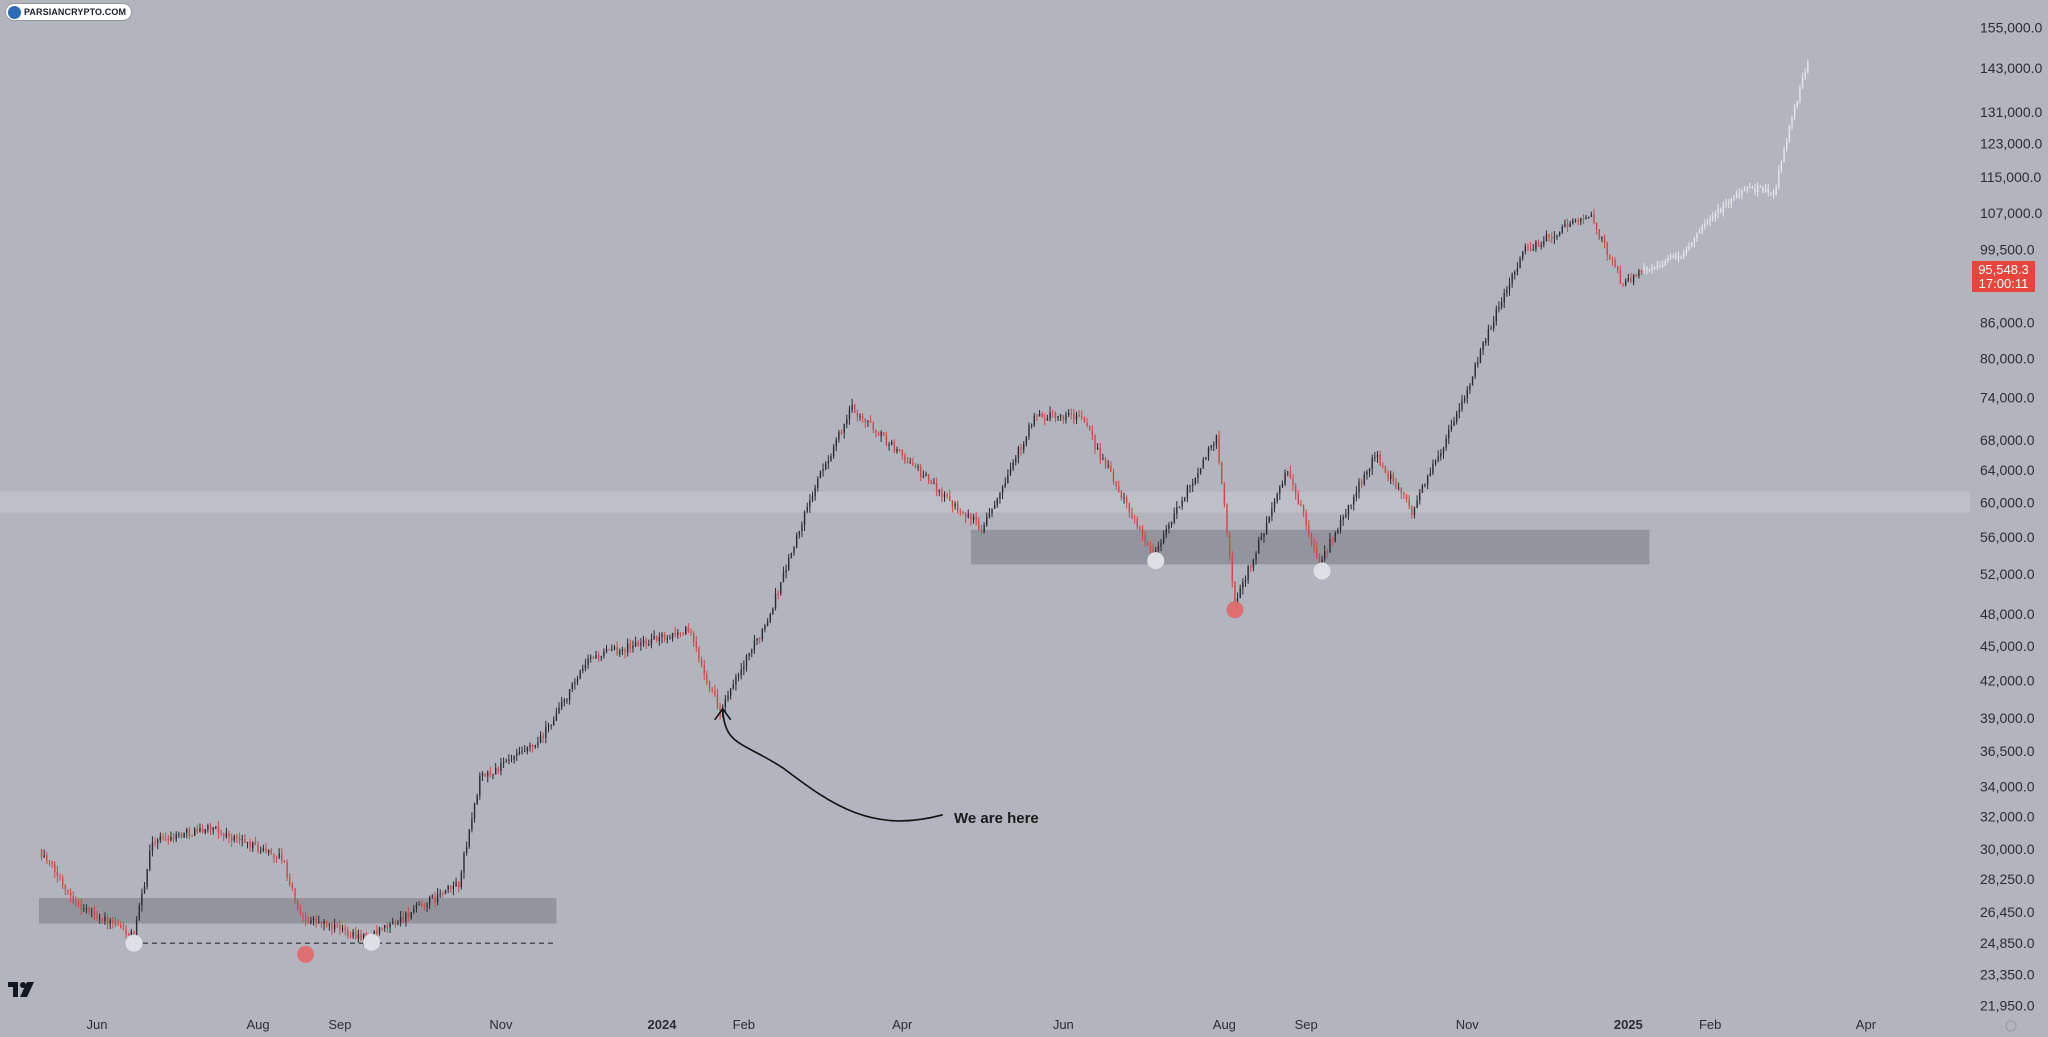 Image resolution: width=2048 pixels, height=1037 pixels. What do you see at coordinates (1726, 167) in the screenshot?
I see `projection-layer` at bounding box center [1726, 167].